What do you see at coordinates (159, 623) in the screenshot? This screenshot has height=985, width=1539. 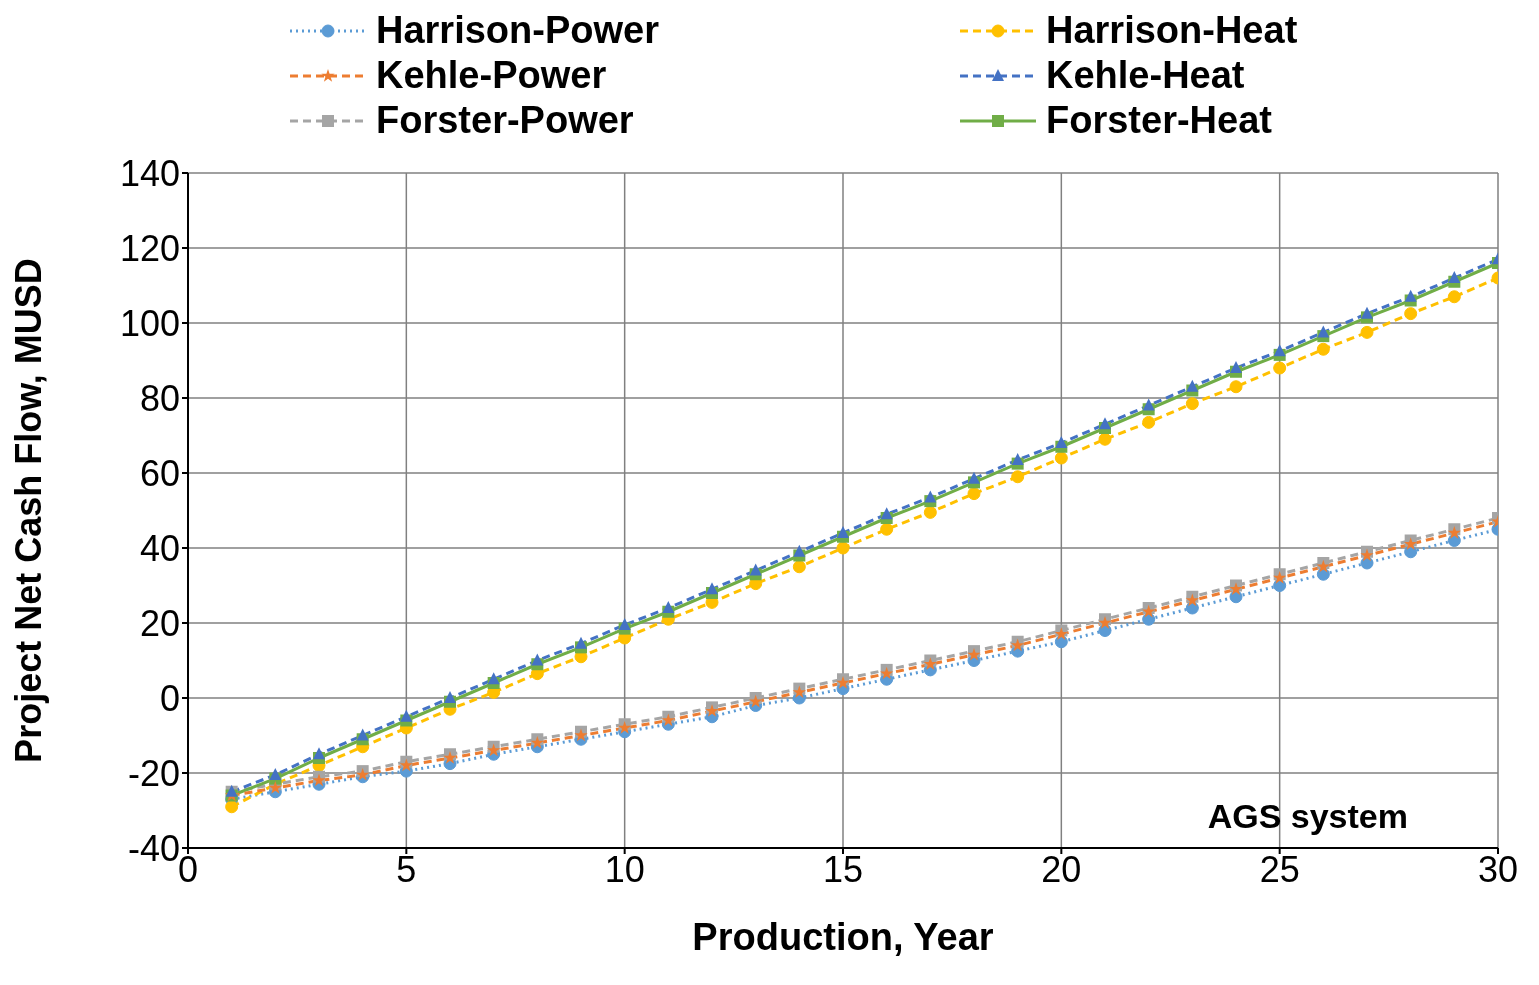 I see `y-tick-label: 20` at bounding box center [159, 623].